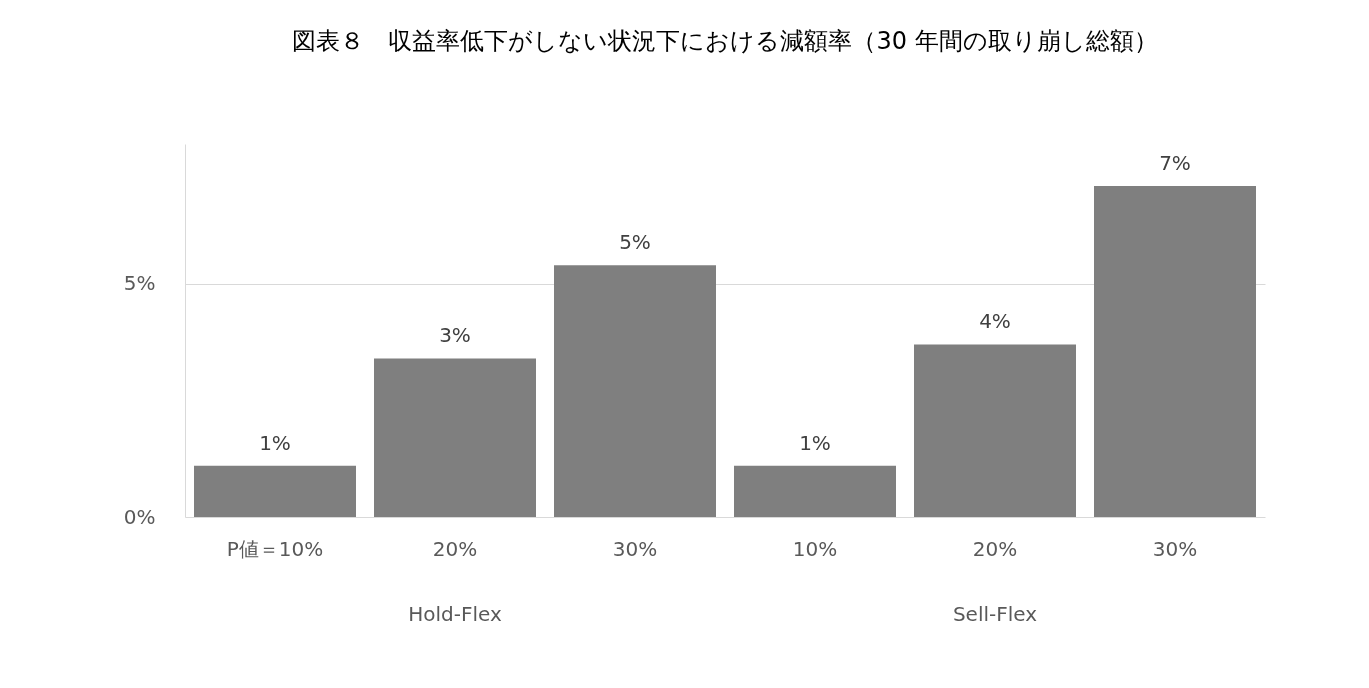  I want to click on x-tick-label: 10%, so click(815, 548).